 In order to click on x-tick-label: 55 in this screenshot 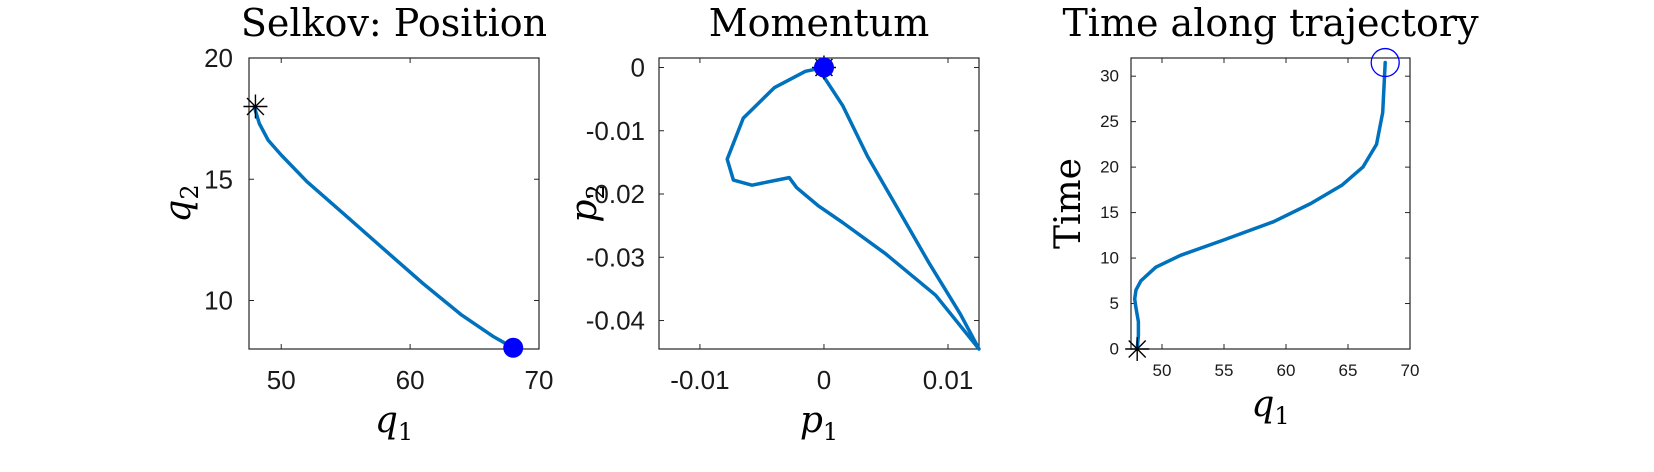, I will do `click(1224, 370)`.